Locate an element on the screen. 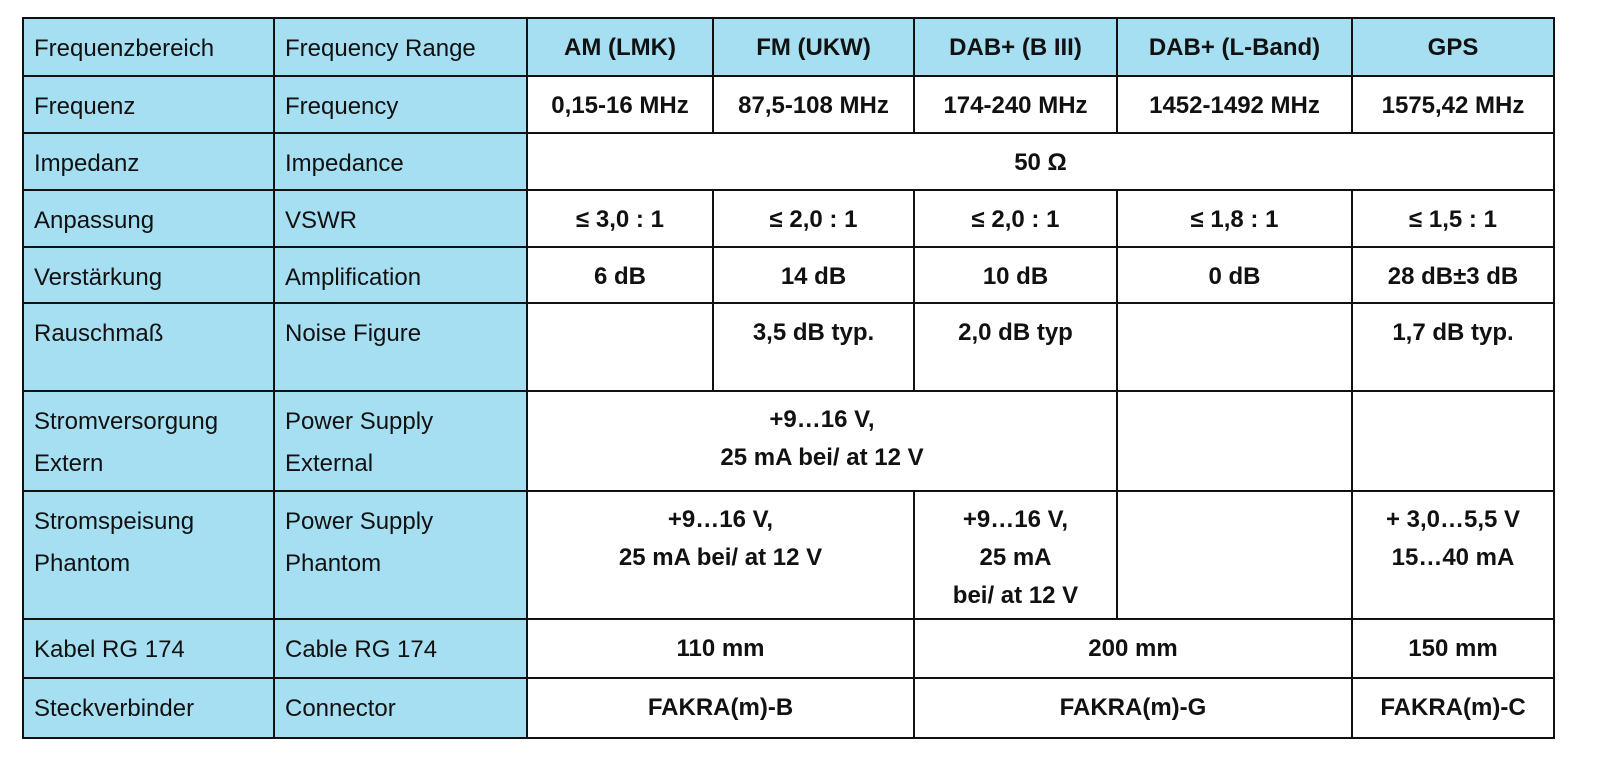 This screenshot has width=1600, height=771. cell-text: Amplification is located at coordinates (353, 277).